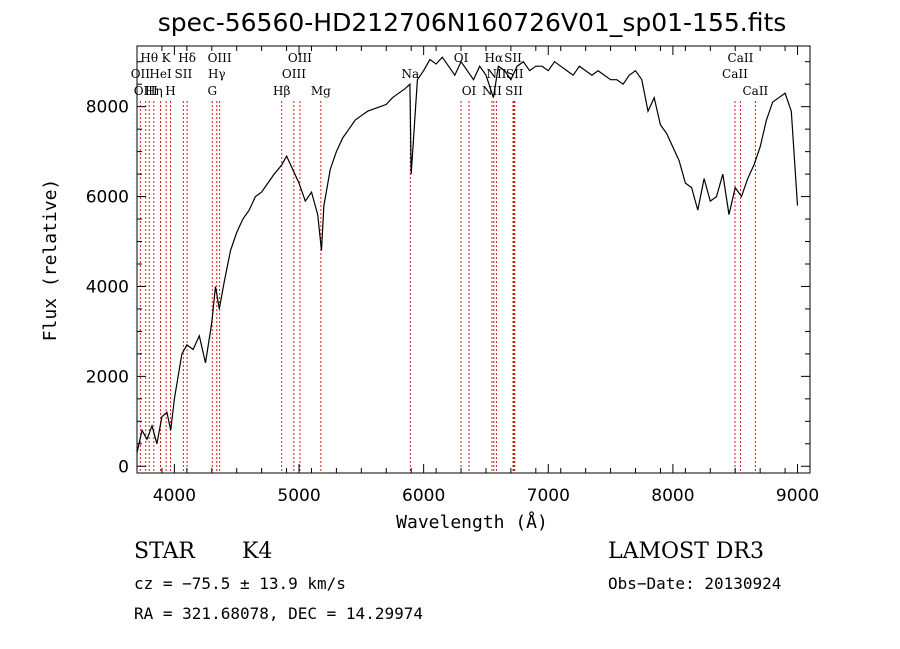 This screenshot has height=649, width=900. I want to click on spectral-line-label: Hη, so click(154, 91).